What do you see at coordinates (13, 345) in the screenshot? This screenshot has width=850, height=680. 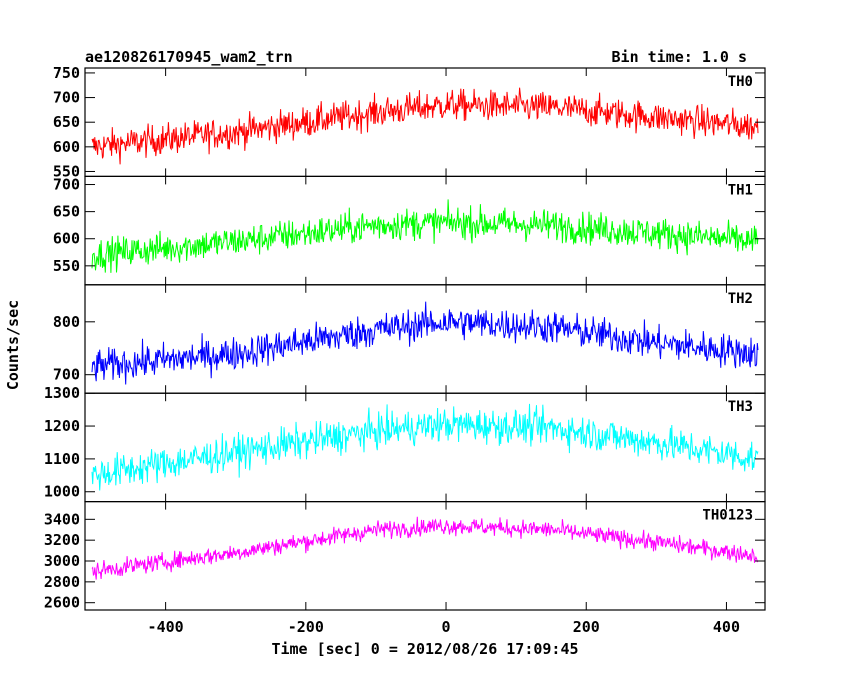 I see `y-axis-label: Counts/sec` at bounding box center [13, 345].